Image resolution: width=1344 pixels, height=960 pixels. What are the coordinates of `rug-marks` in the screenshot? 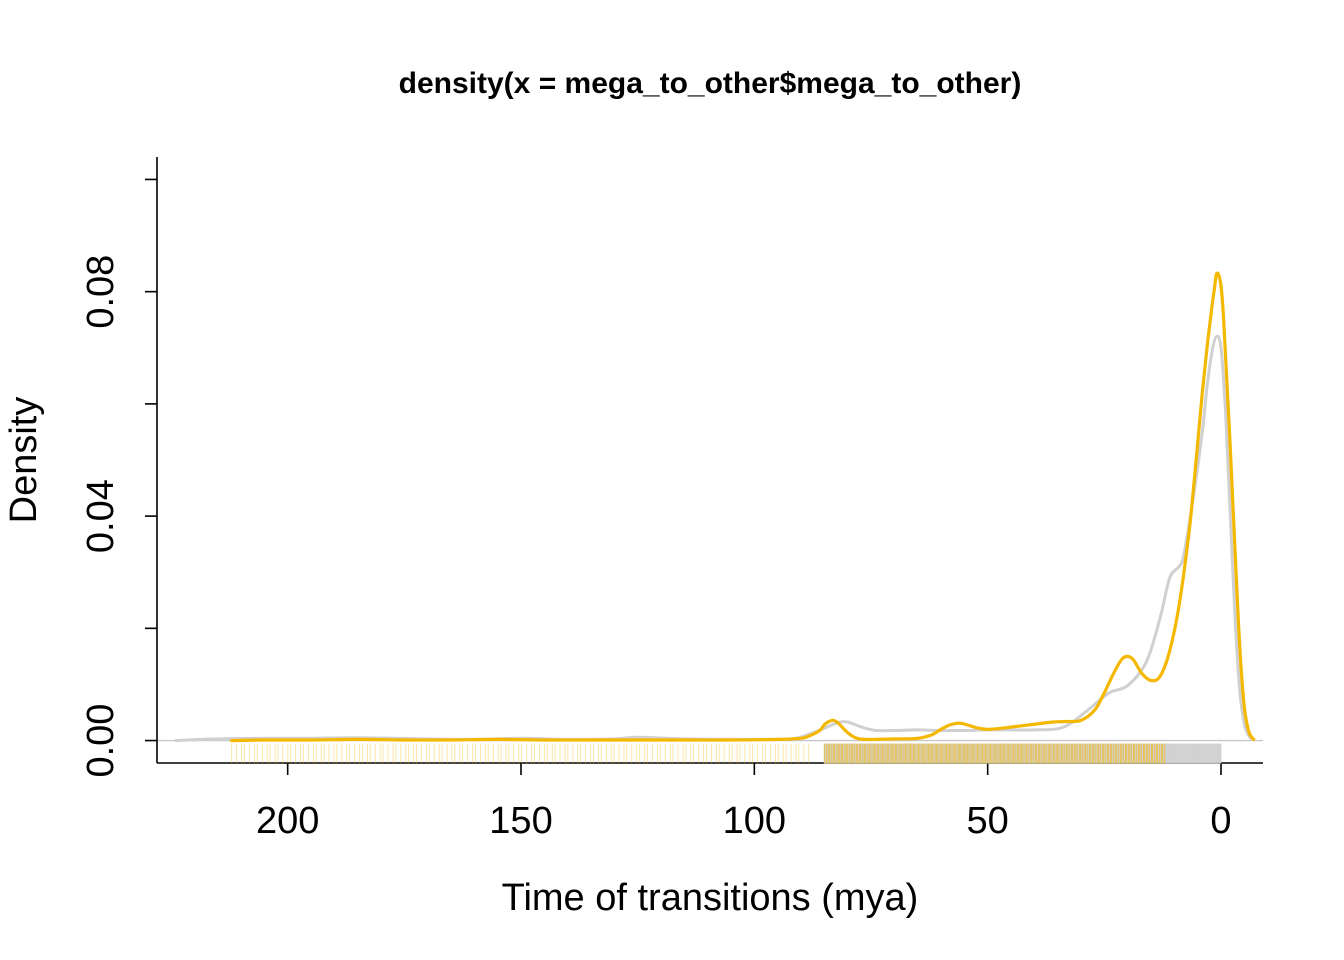 It's located at (726, 753).